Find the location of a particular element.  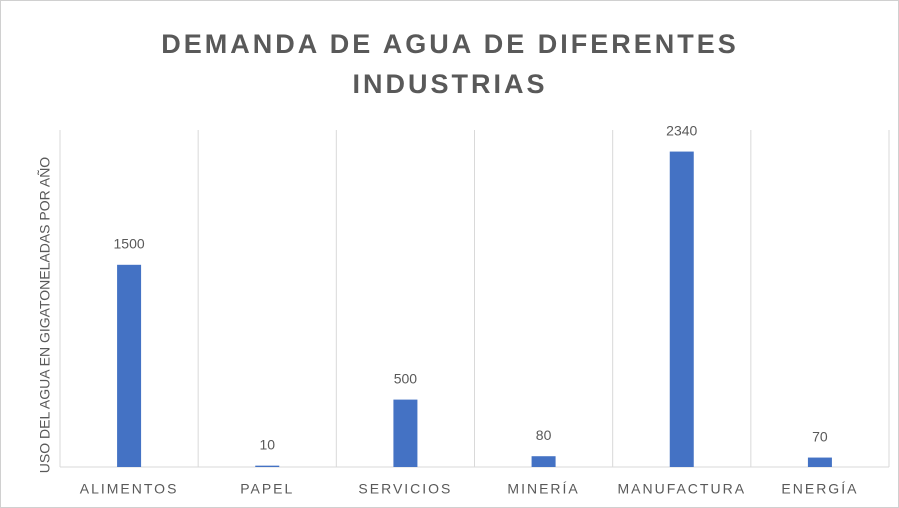

x-tick-label: MINERÍA is located at coordinates (543, 489).